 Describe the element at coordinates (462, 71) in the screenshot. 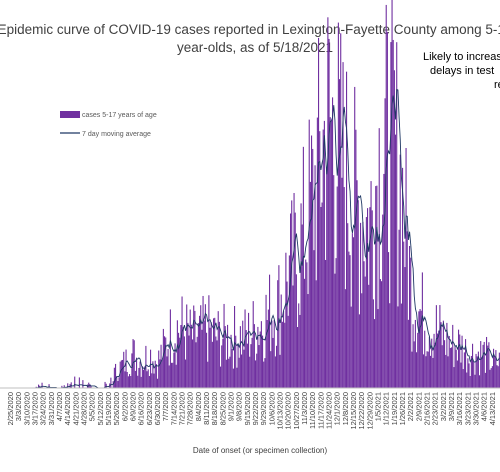

I see `annotation-line-2: delays in test` at that location.